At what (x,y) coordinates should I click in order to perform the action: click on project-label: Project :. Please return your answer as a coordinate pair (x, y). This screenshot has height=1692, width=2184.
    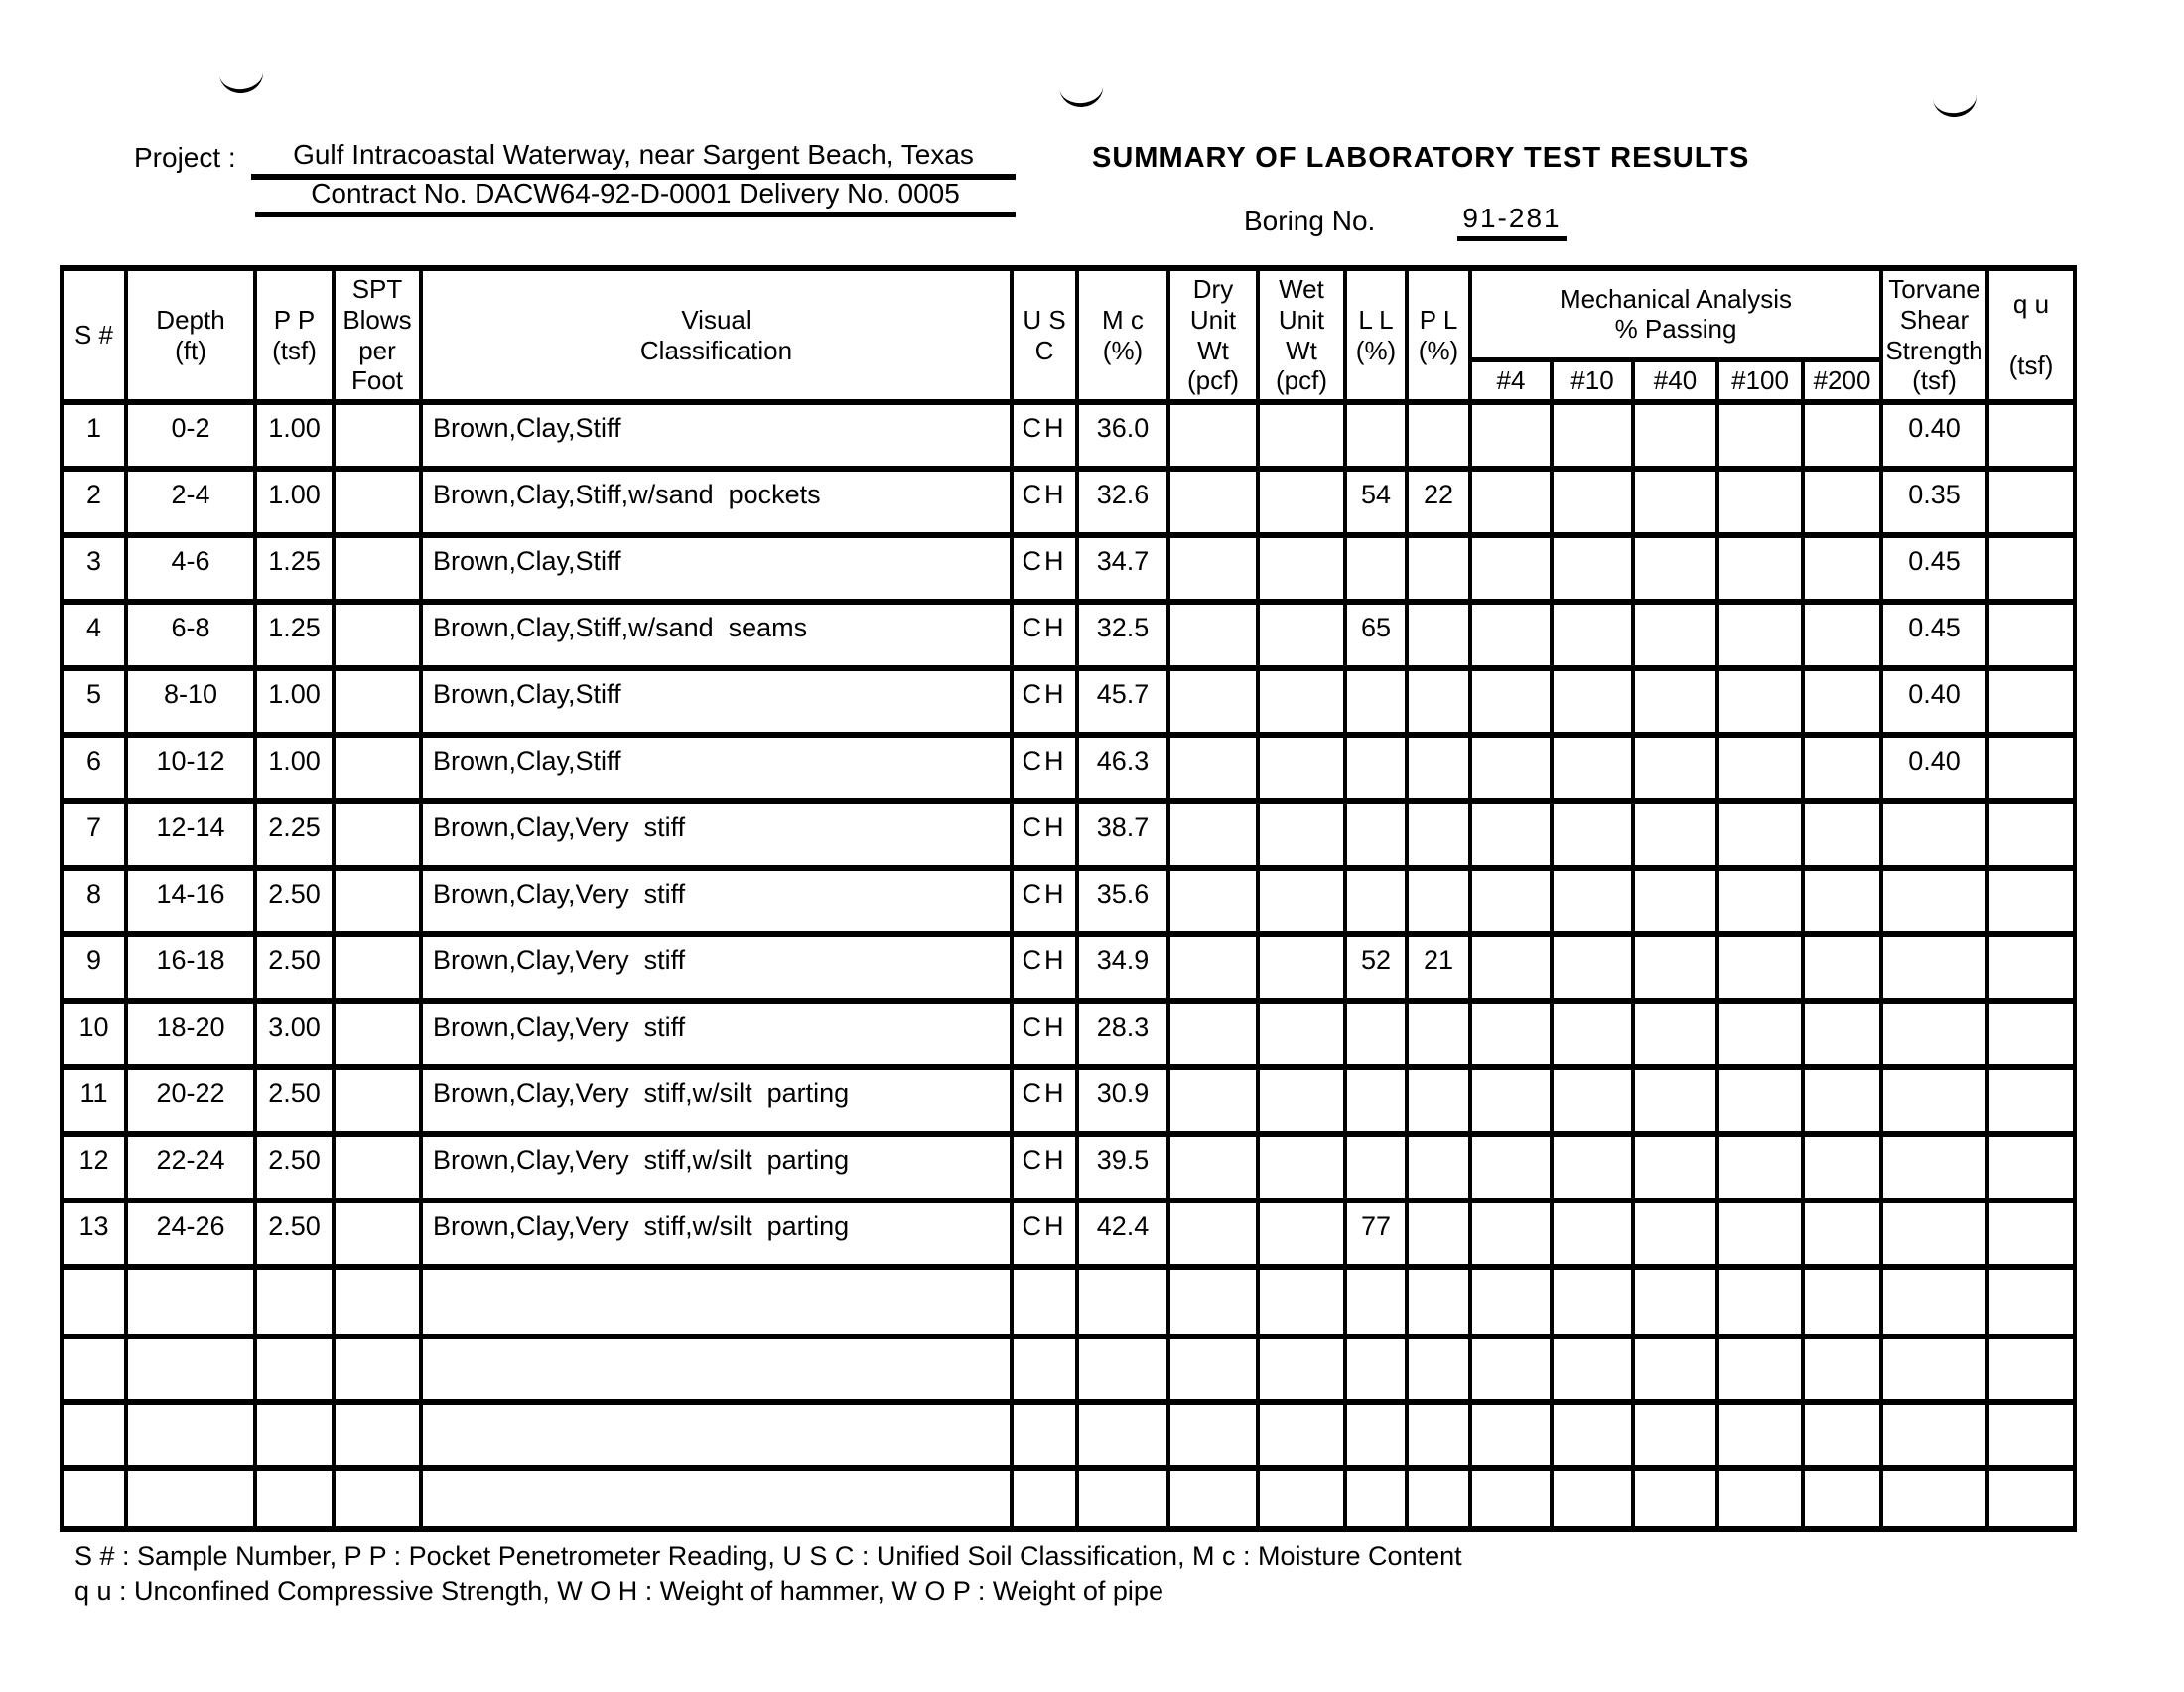
    Looking at the image, I should click on (185, 157).